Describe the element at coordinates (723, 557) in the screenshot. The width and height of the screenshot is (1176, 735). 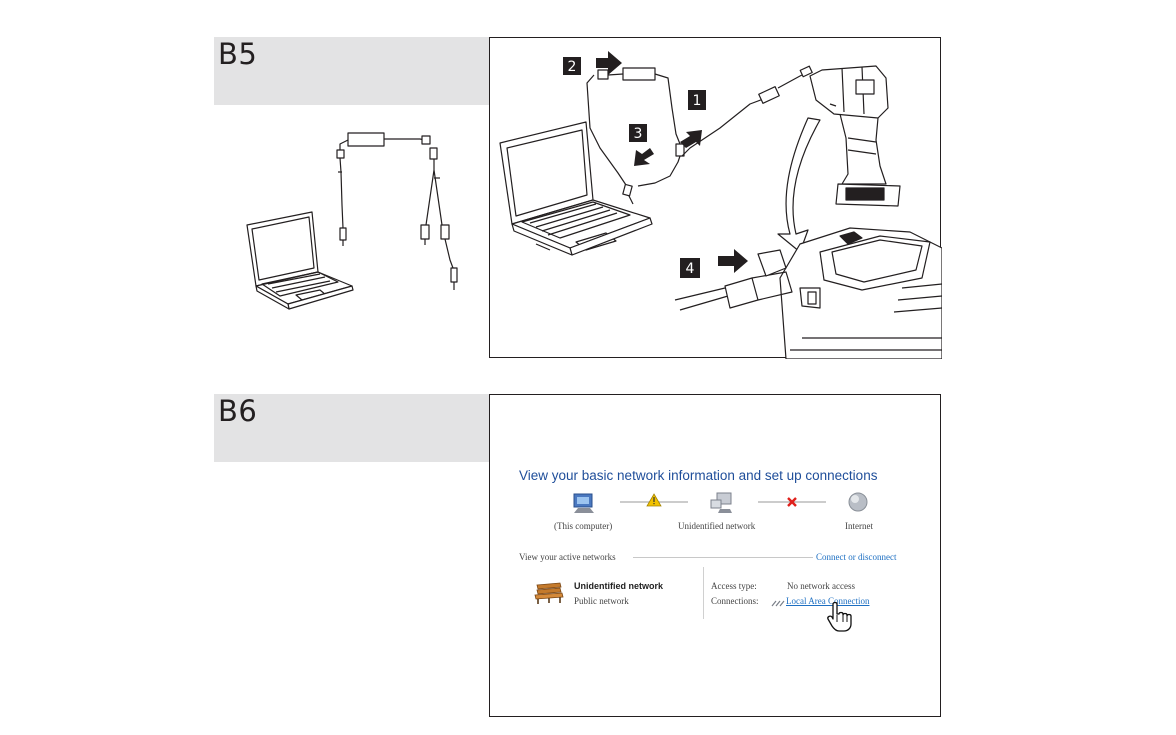
I see `section-divider` at that location.